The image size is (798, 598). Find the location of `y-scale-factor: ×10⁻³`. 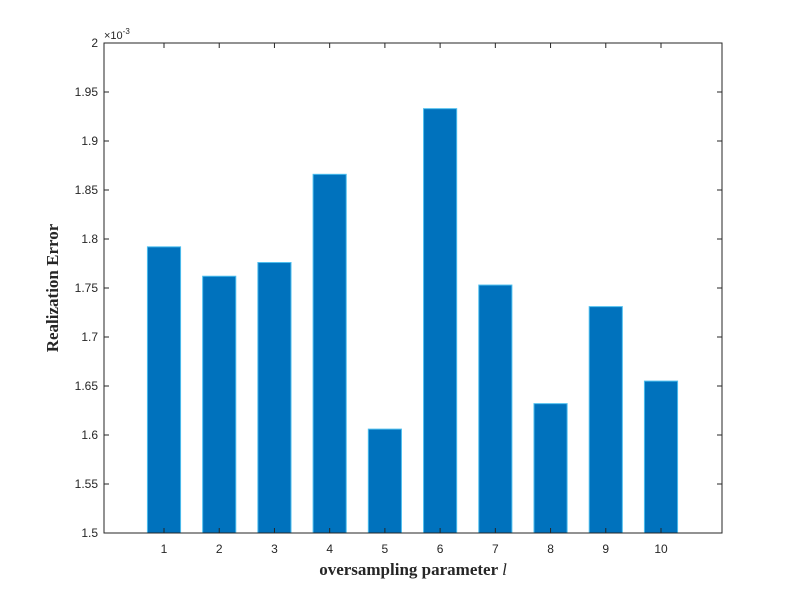

y-scale-factor: ×10⁻³ is located at coordinates (117, 34).